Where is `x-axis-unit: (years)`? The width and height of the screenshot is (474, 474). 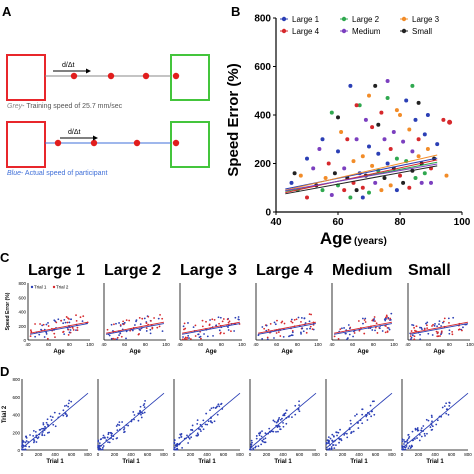
x-axis-unit: (years) is located at coordinates (370, 241).